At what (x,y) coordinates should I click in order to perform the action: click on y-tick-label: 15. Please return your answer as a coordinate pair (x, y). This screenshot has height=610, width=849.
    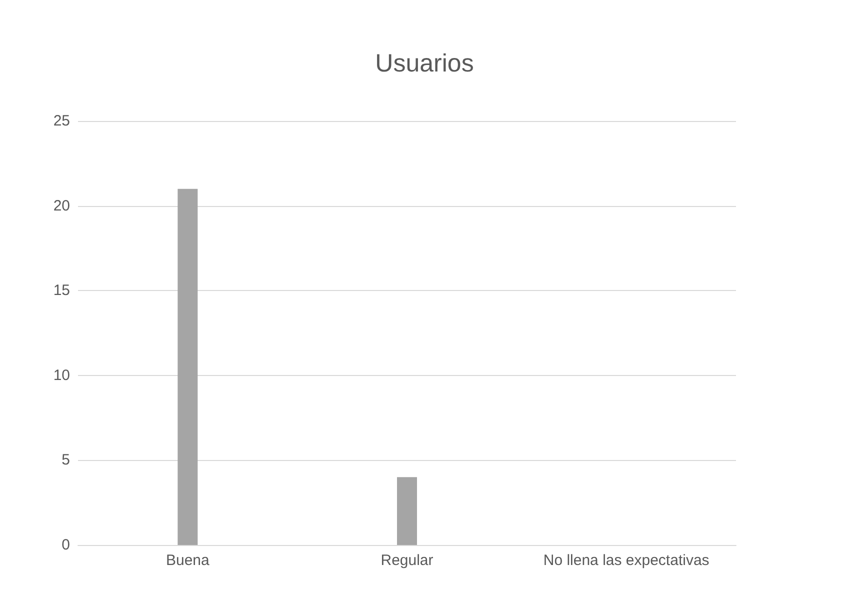
    Looking at the image, I should click on (61, 291).